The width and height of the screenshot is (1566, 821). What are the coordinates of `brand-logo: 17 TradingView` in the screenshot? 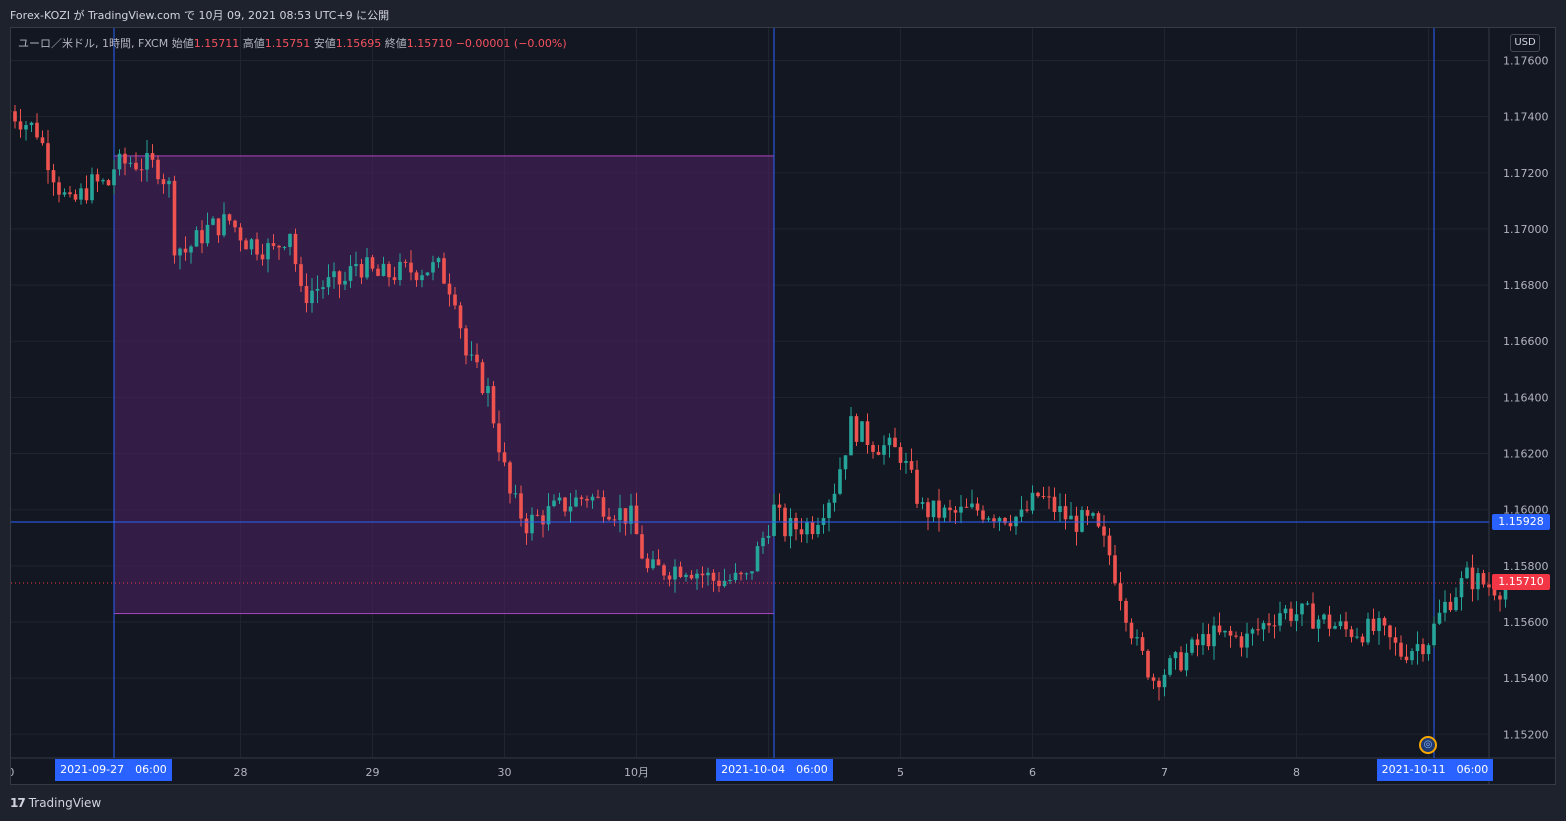 It's located at (55, 803).